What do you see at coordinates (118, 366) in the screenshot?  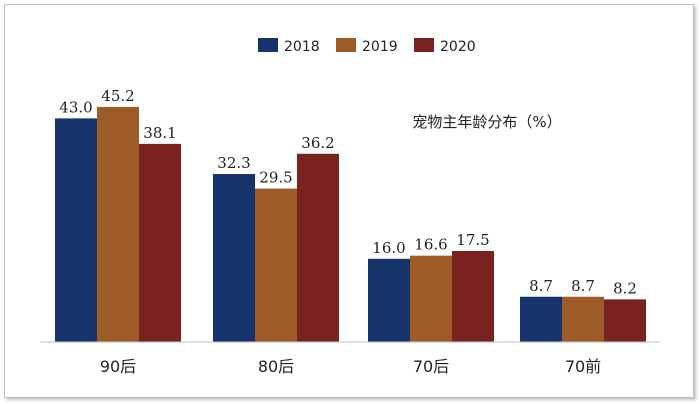 I see `x-tick-label-0: 90后` at bounding box center [118, 366].